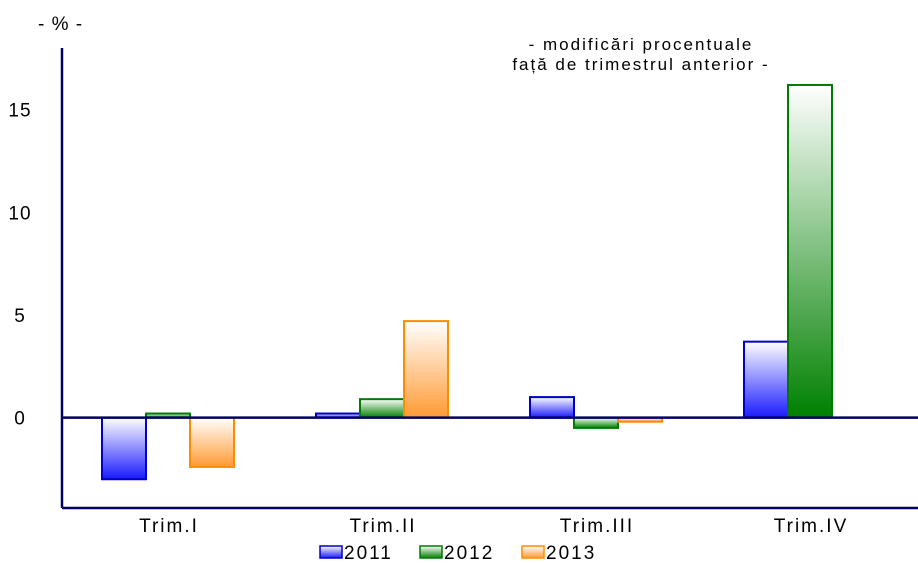  Describe the element at coordinates (20, 419) in the screenshot. I see `y-tick-label: 0` at that location.